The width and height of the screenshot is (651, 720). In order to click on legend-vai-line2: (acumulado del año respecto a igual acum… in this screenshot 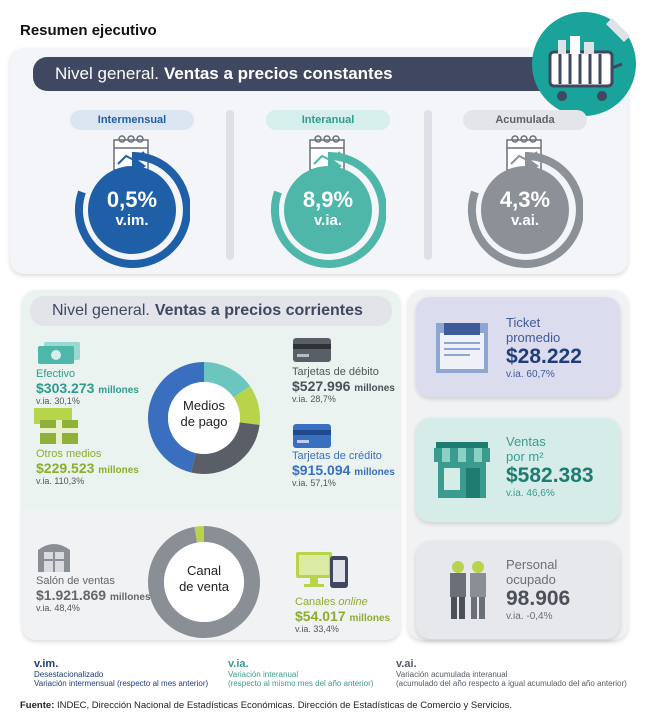, I will do `click(511, 683)`.